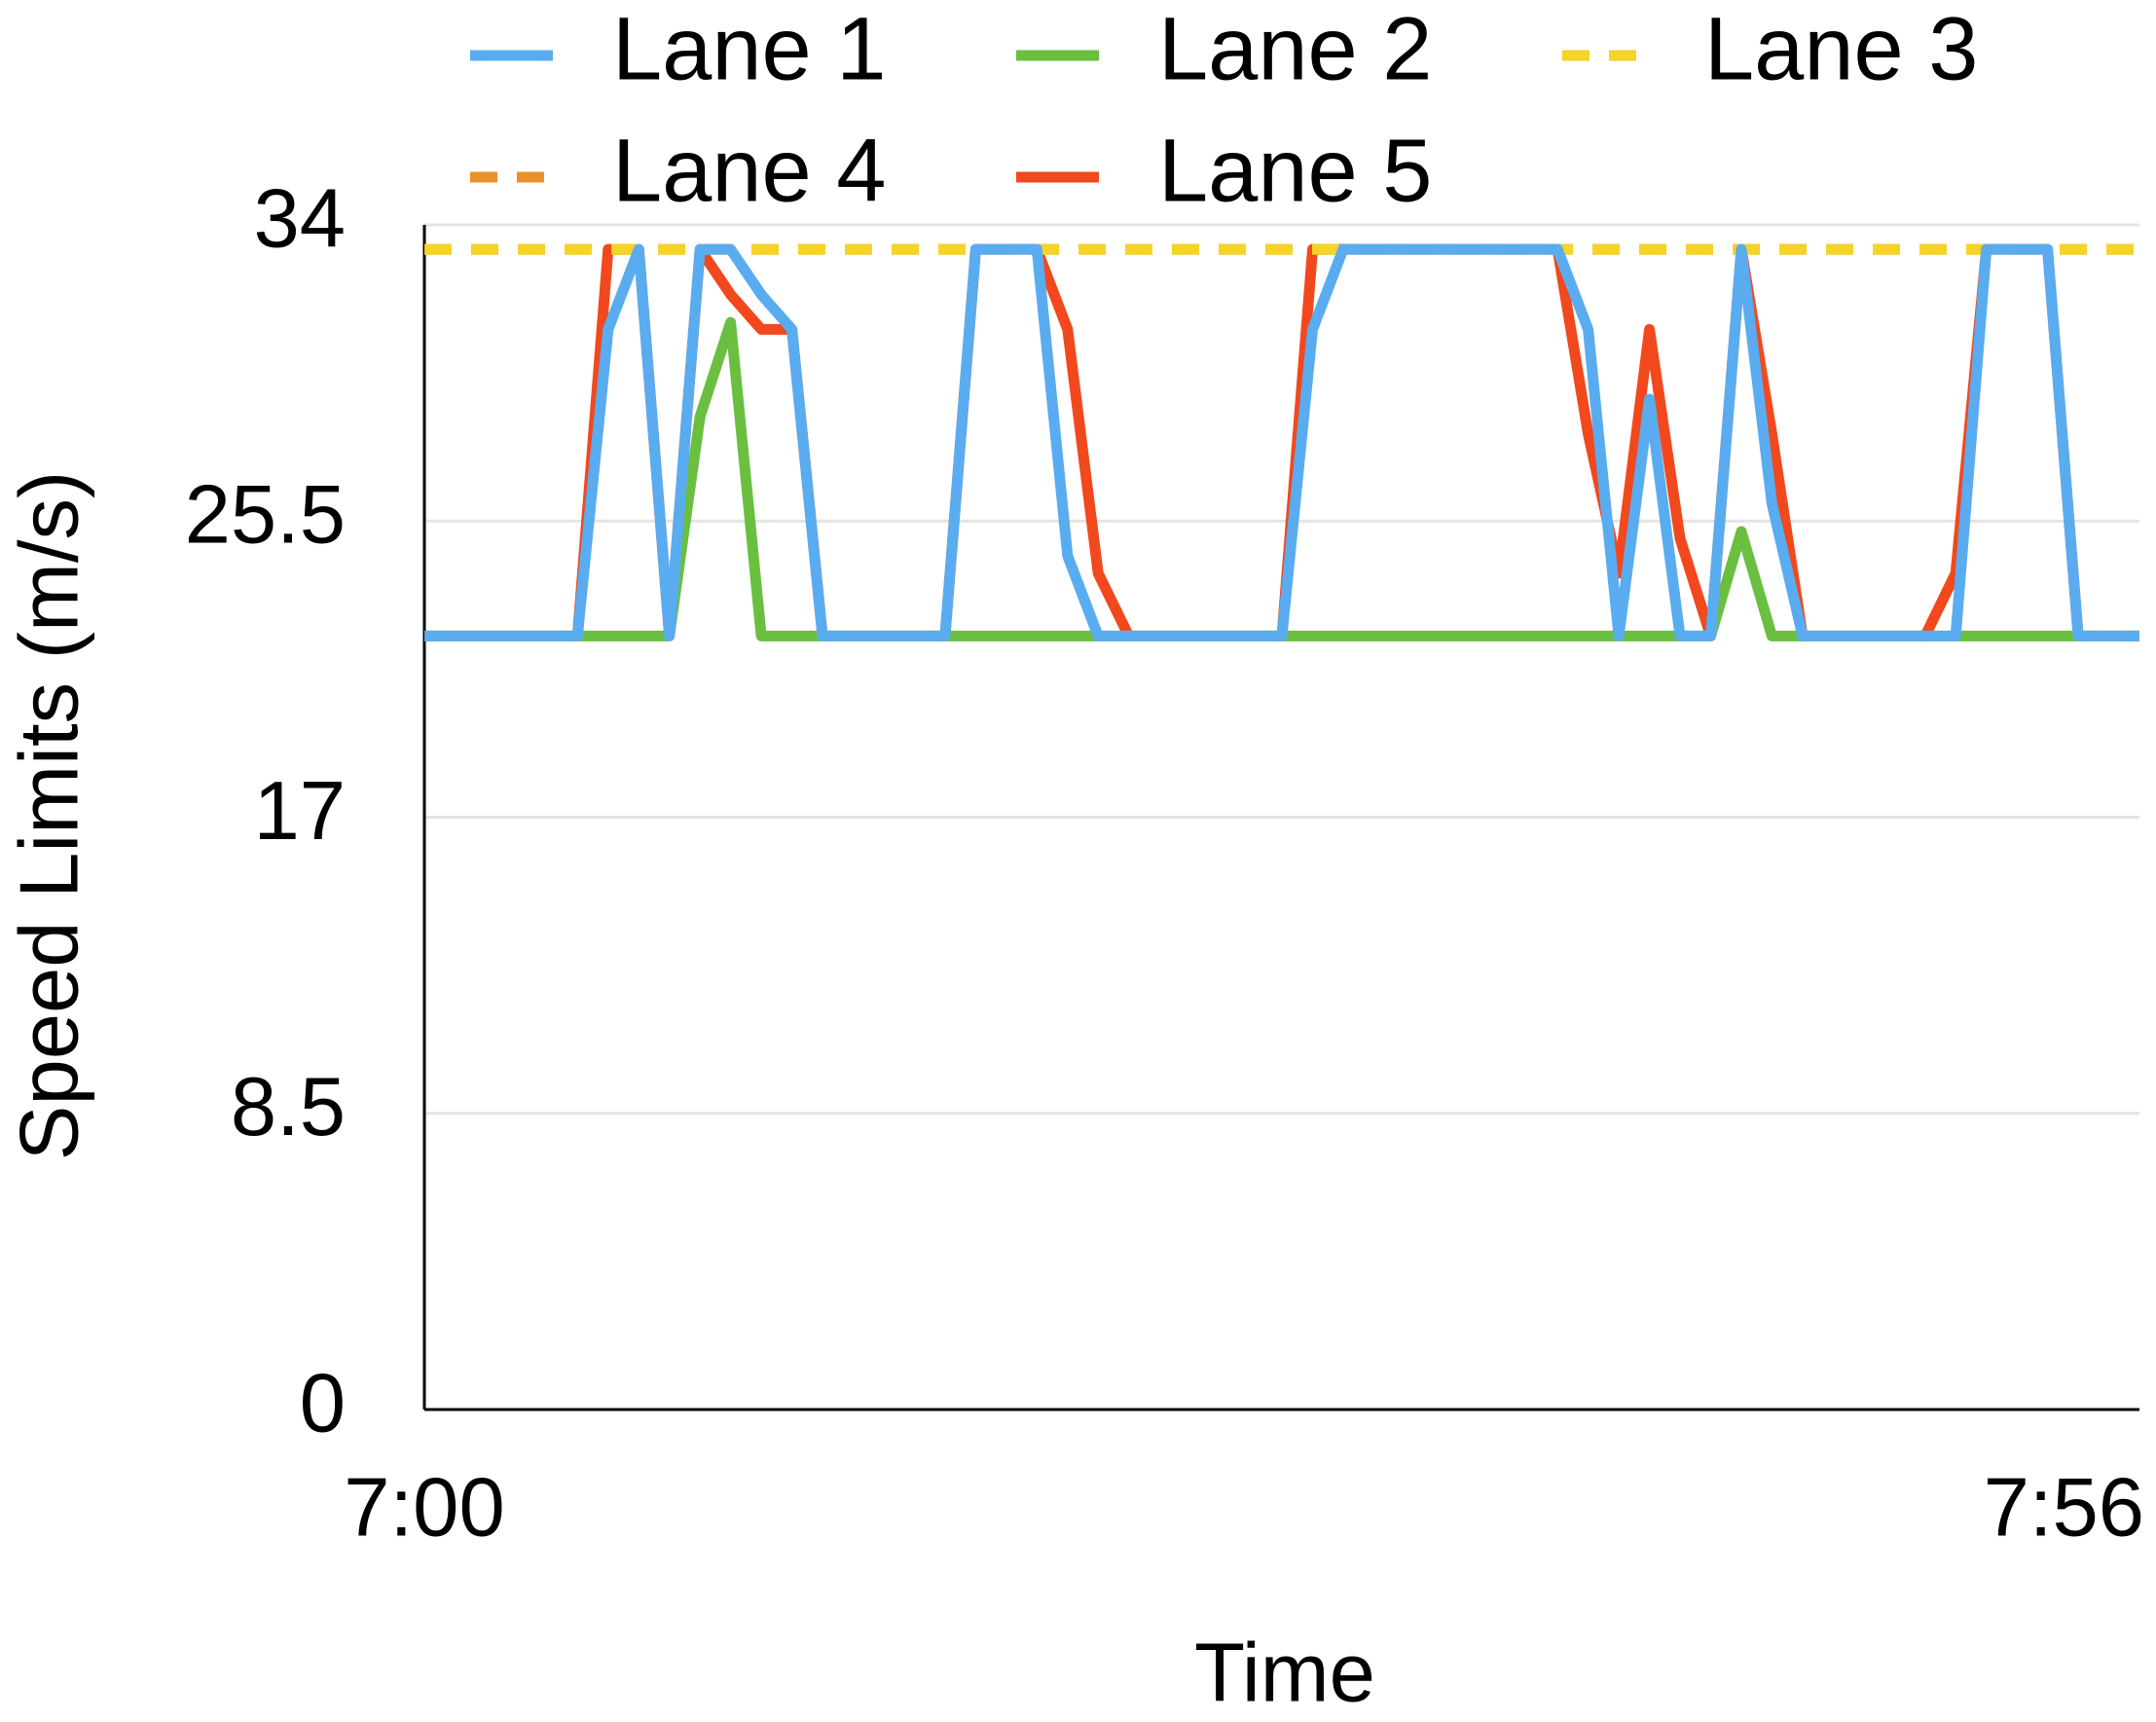  I want to click on y-axis-label: Speed Limits (m/s), so click(49, 816).